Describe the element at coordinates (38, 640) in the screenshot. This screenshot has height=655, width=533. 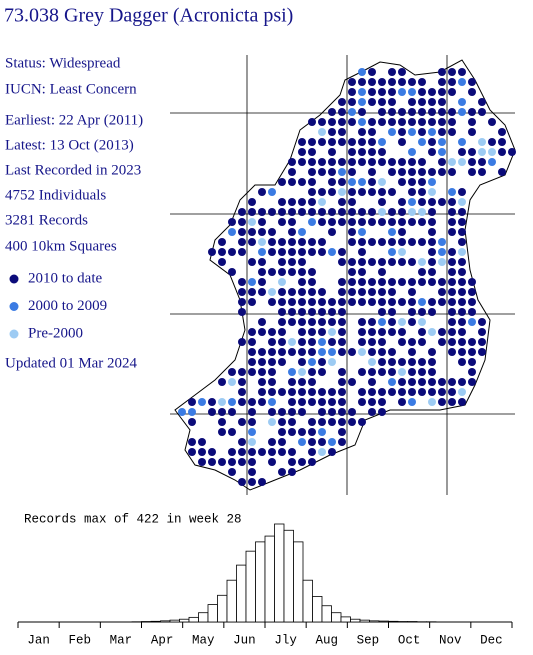
I see `x-tick-label: Jan` at that location.